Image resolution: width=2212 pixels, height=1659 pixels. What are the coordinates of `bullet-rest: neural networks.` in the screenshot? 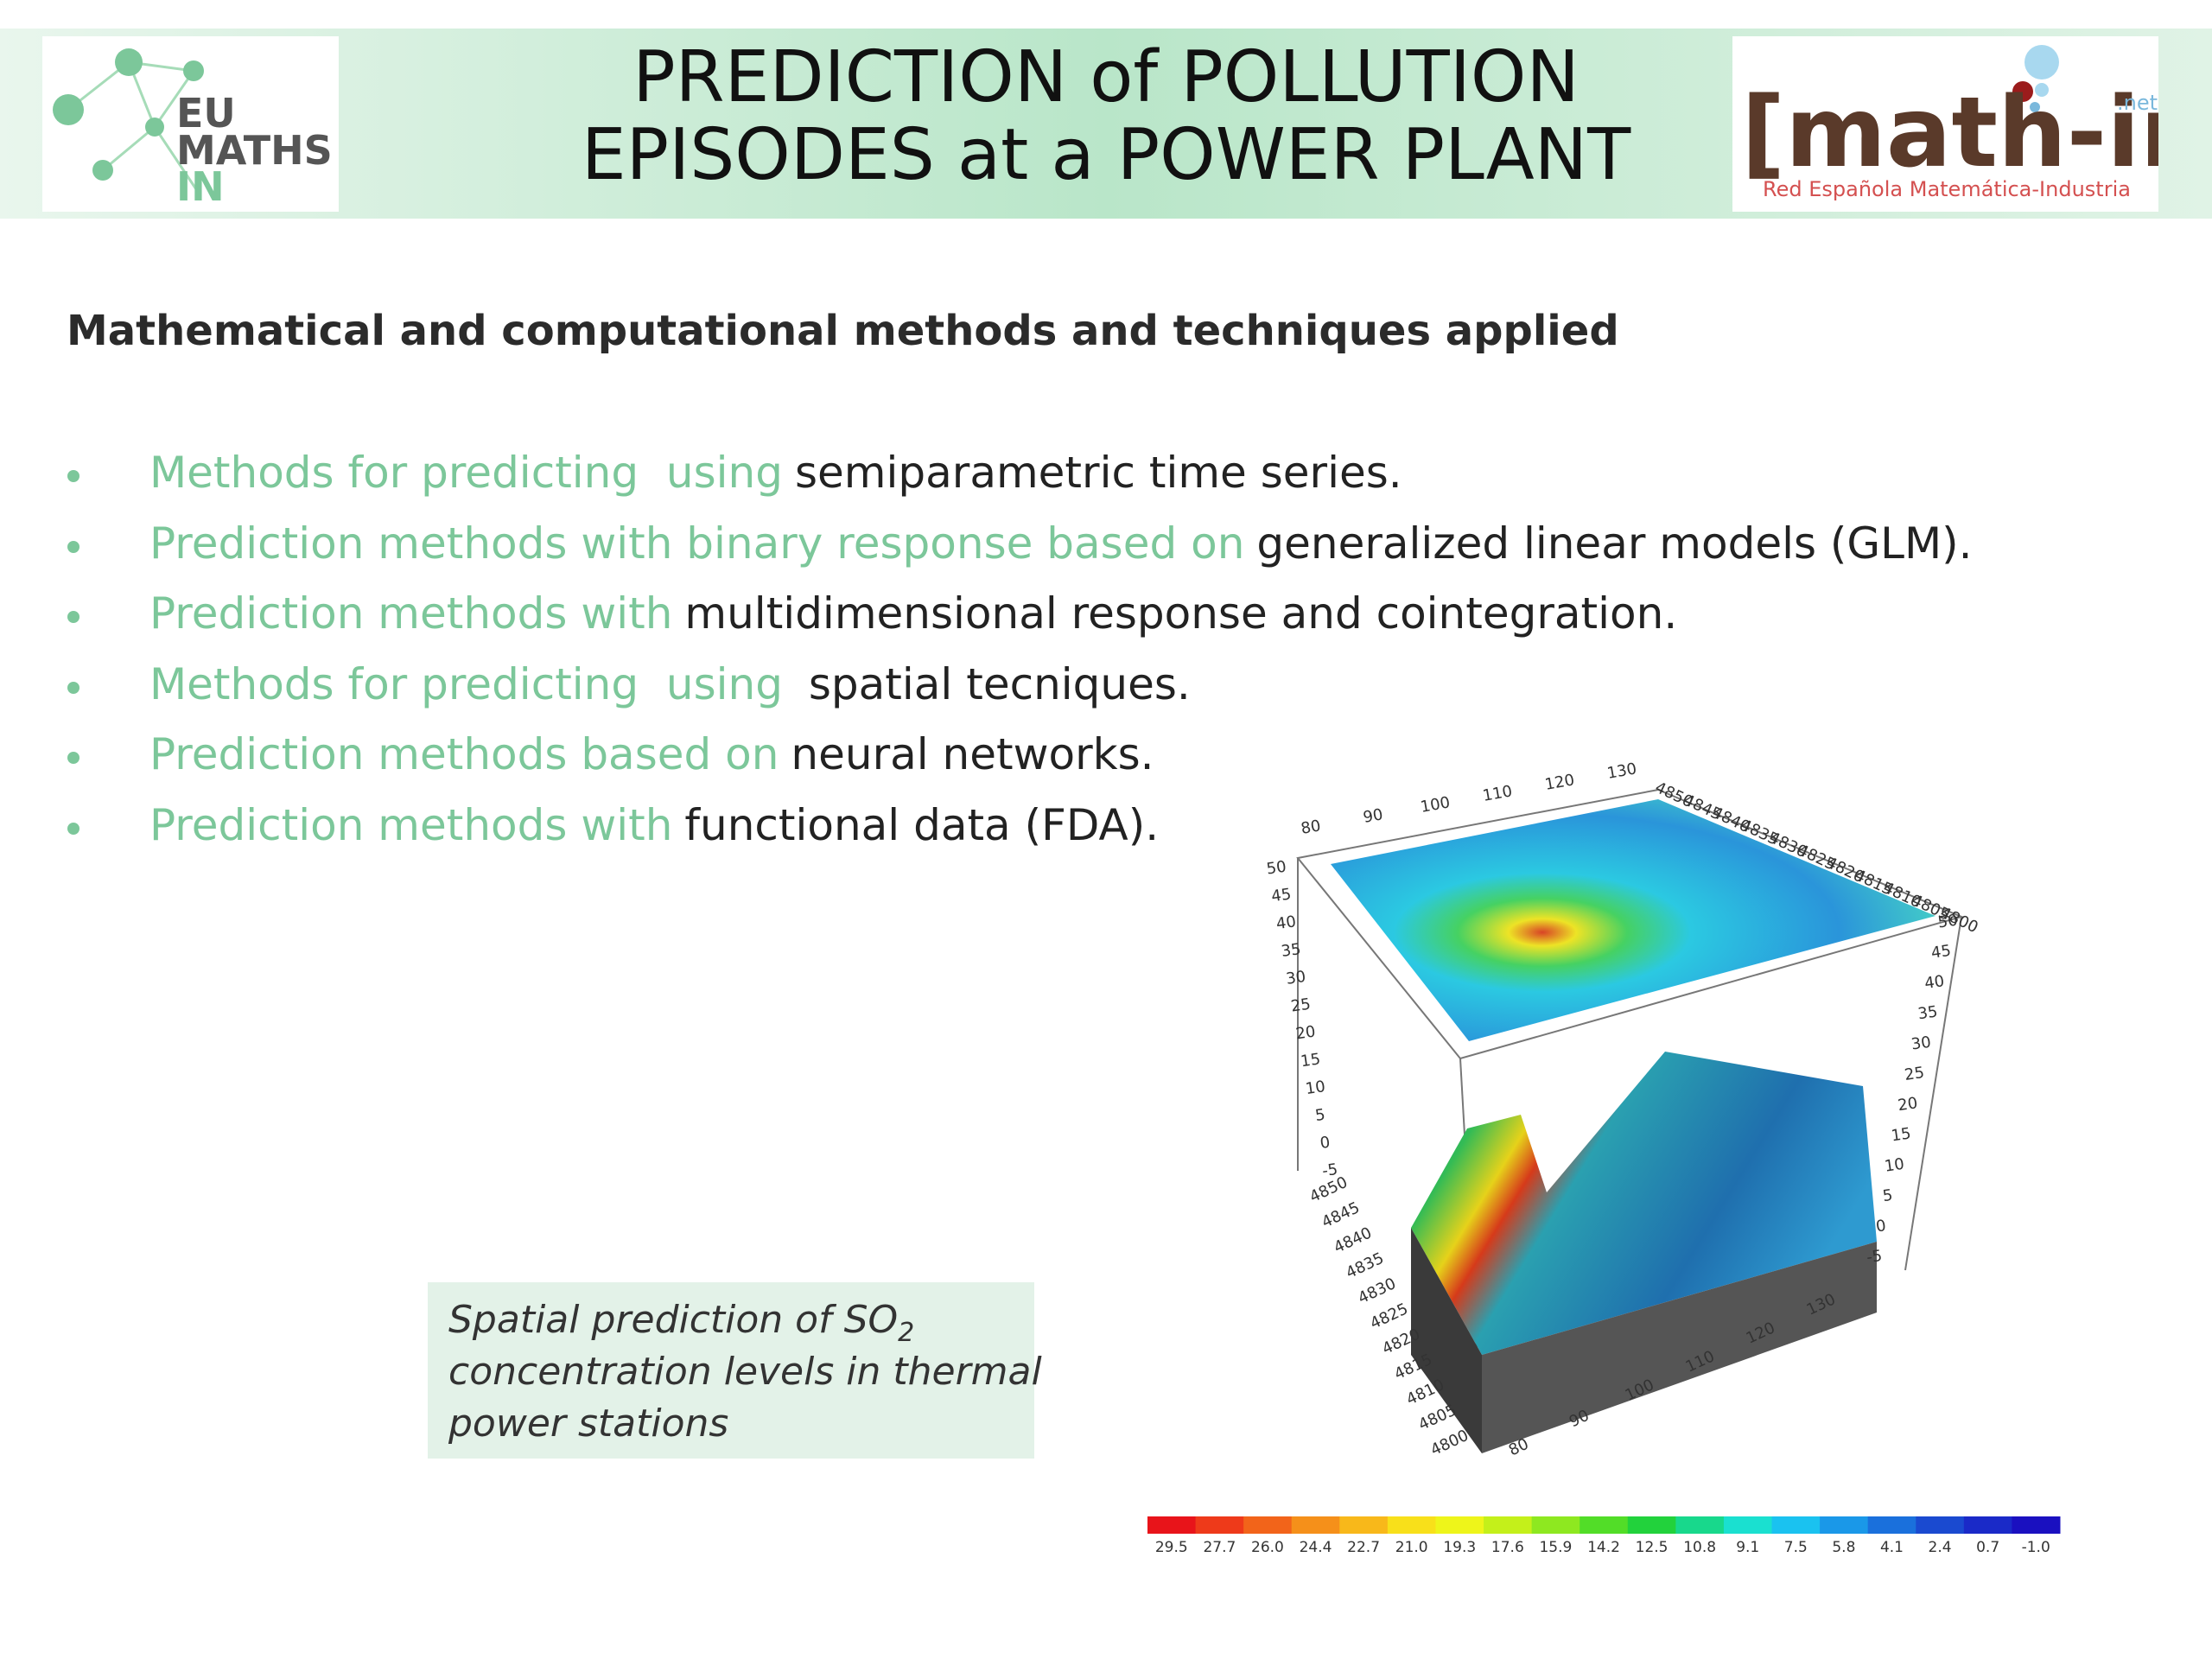 It's located at (972, 754).